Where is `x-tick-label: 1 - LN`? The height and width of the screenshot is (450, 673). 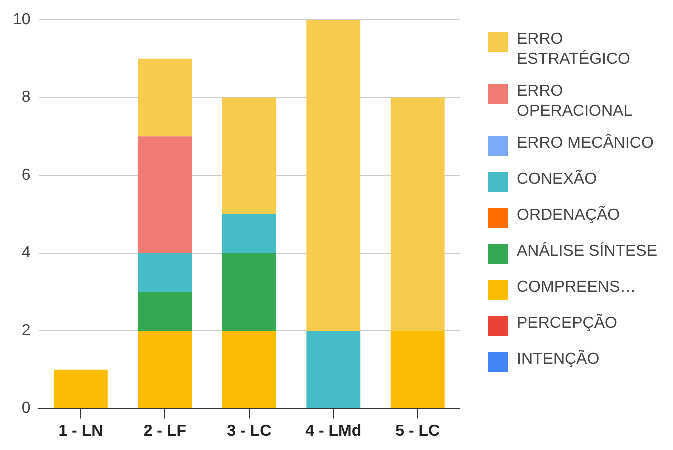 x-tick-label: 1 - LN is located at coordinates (81, 431).